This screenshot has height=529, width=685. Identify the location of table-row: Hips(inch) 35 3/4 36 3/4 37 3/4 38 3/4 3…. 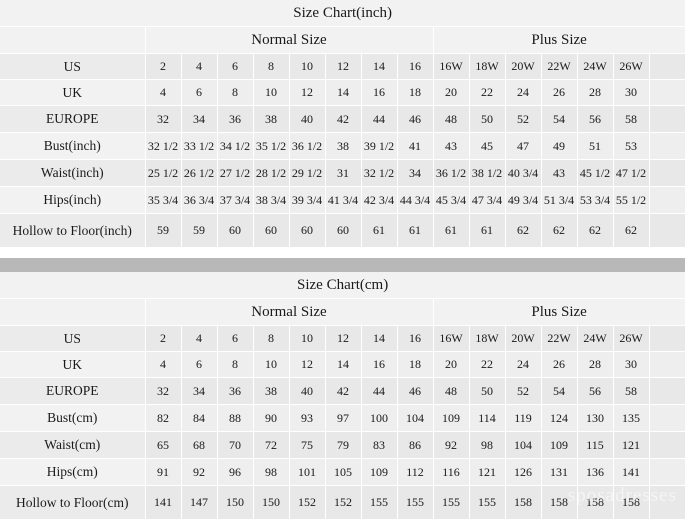
(342, 200).